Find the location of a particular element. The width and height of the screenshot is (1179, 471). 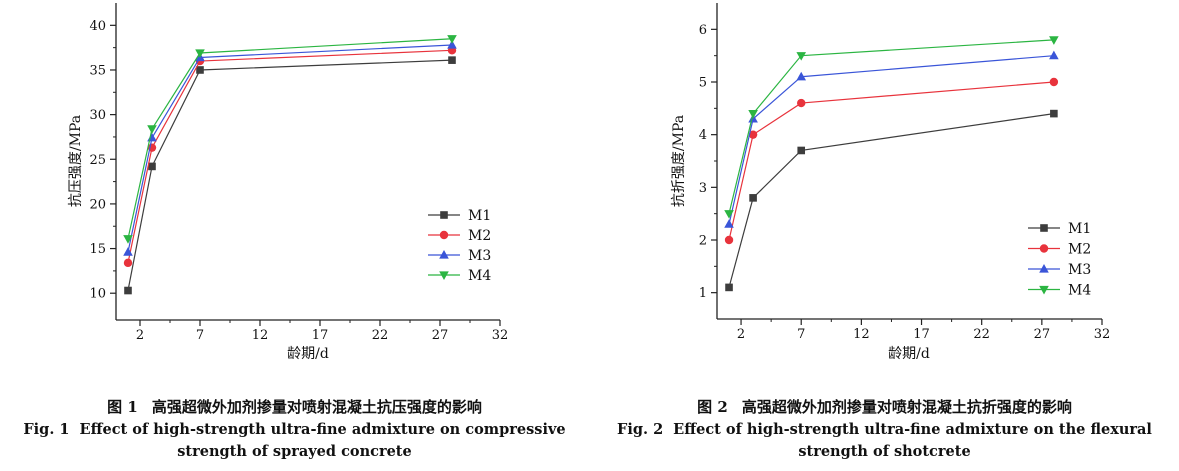

series-m1 is located at coordinates (290, 175).